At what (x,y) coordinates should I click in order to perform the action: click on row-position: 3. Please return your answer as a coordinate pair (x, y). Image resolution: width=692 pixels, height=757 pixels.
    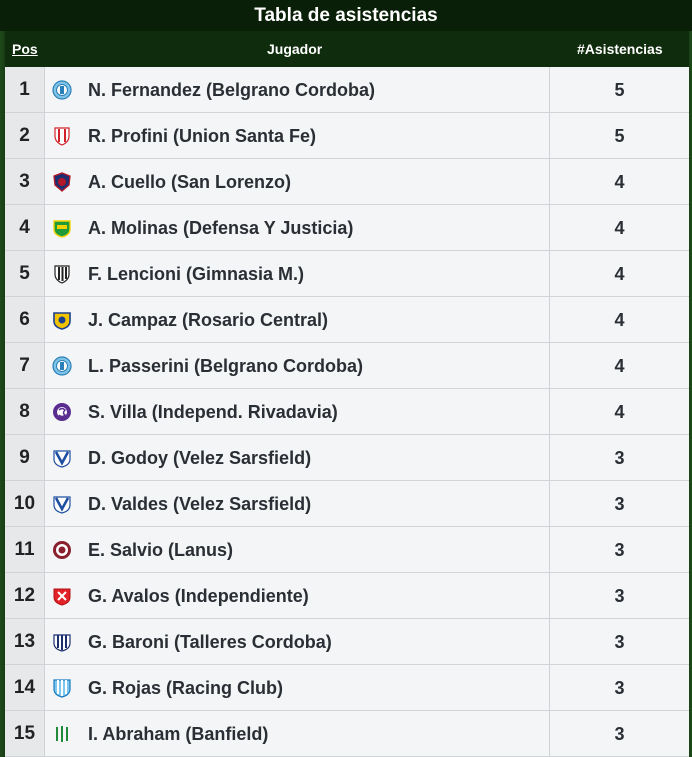
    Looking at the image, I should click on (25, 181).